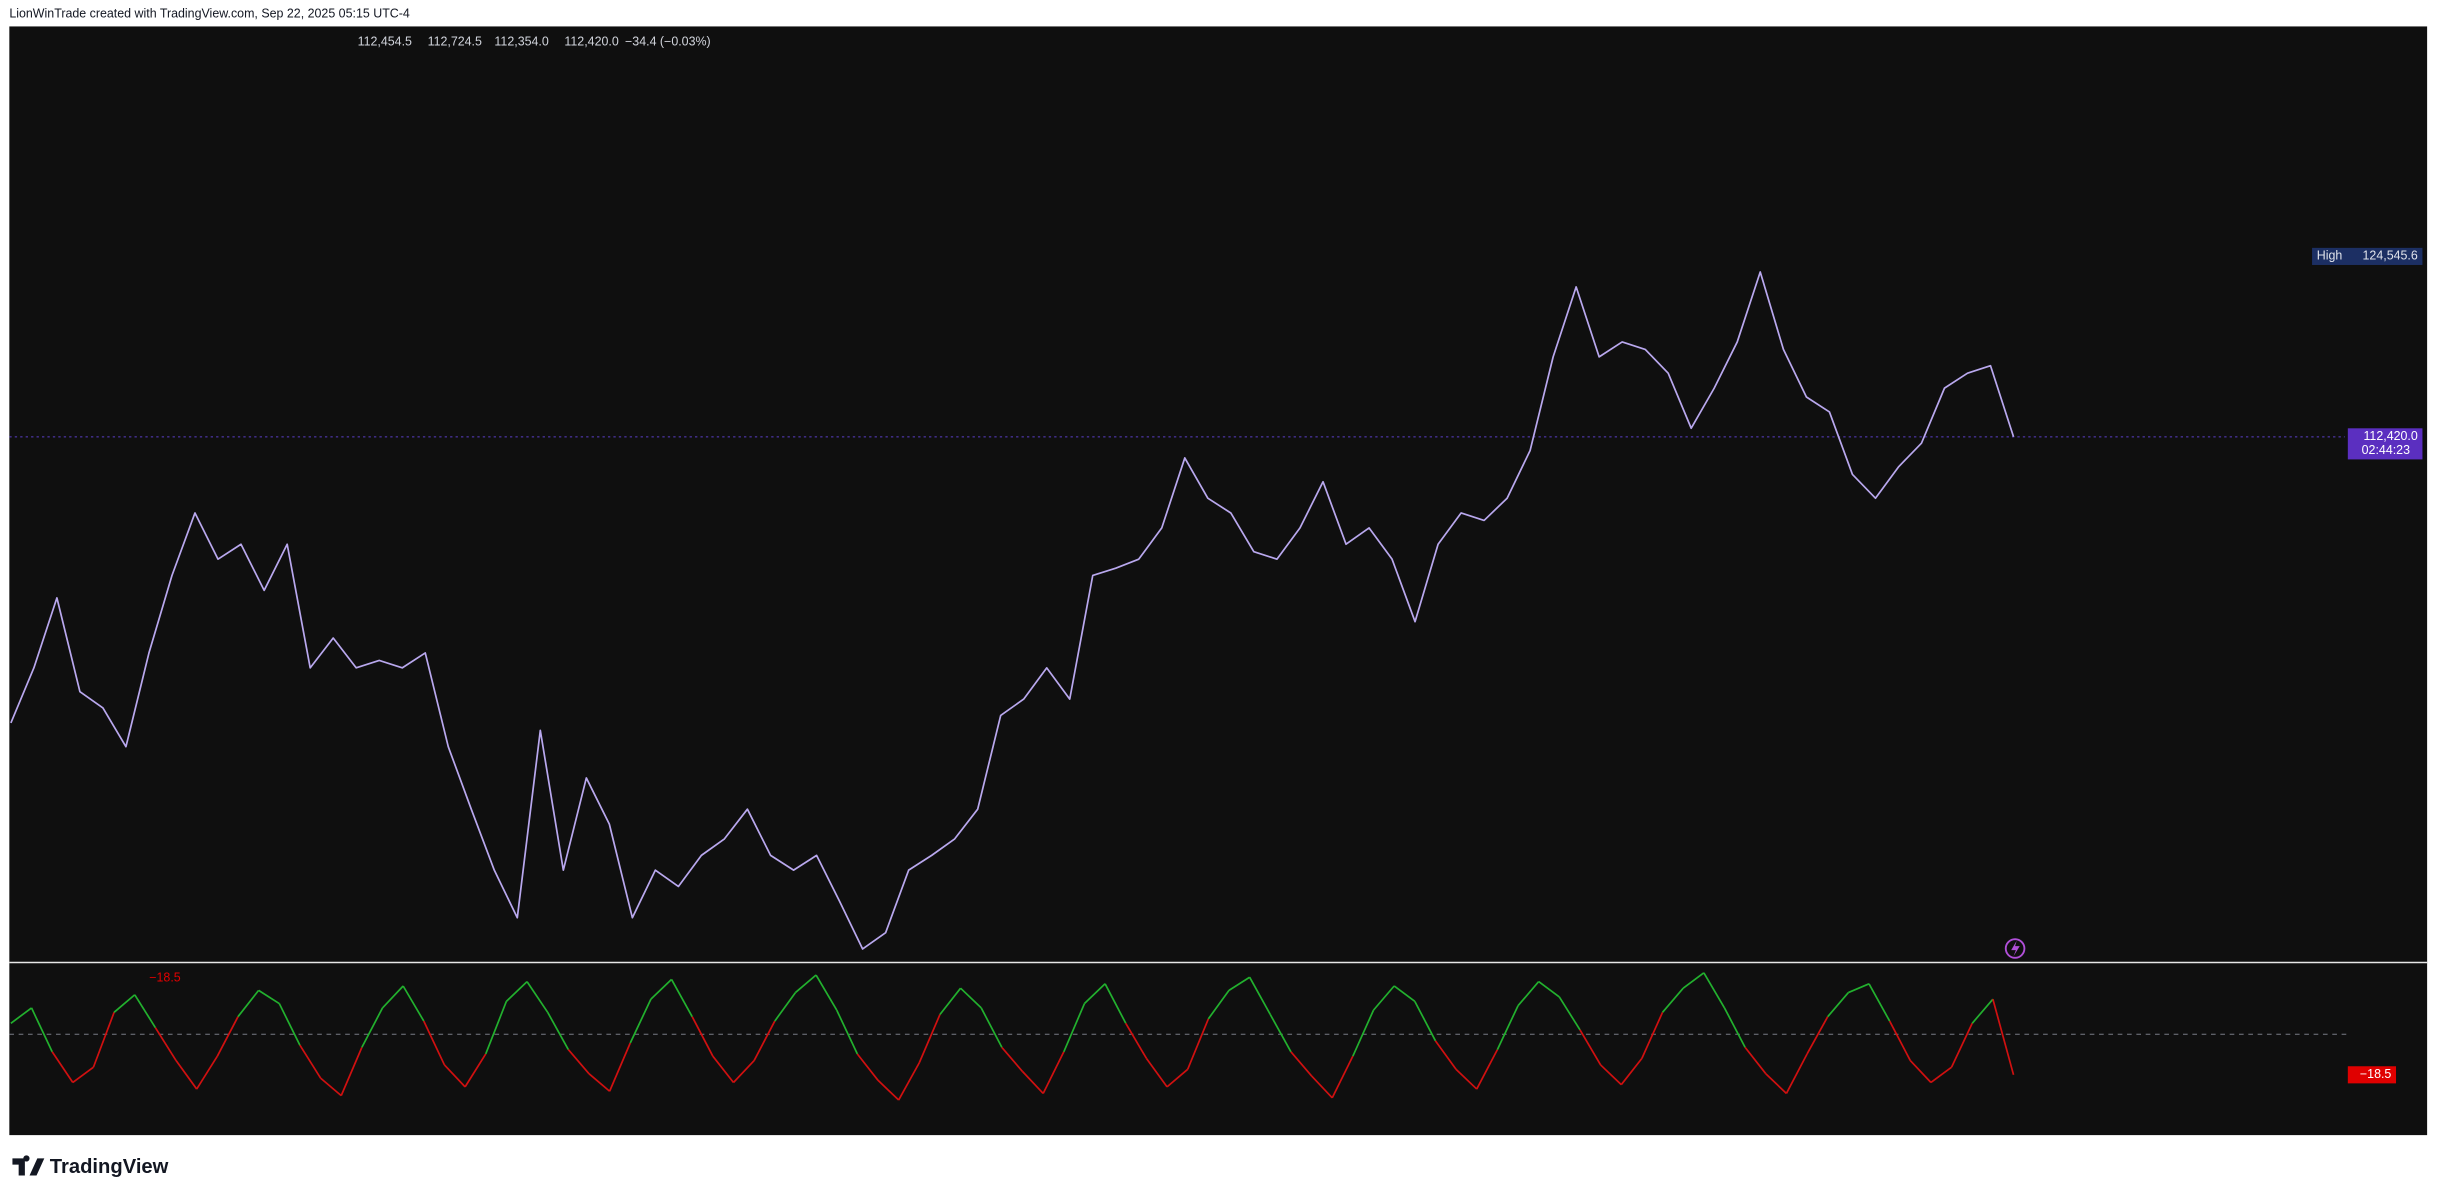  I want to click on legend-close: 112,420.0, so click(591, 41).